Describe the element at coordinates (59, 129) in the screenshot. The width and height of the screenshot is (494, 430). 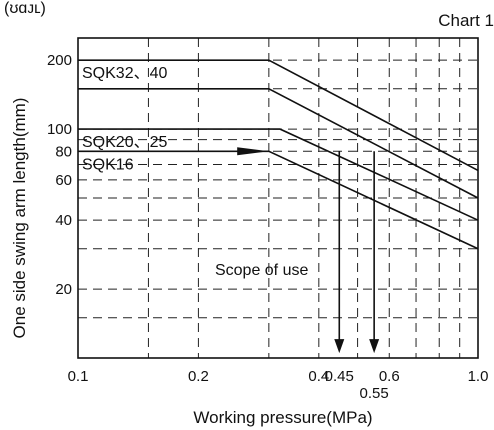
I see `y-tick-label: 100` at that location.